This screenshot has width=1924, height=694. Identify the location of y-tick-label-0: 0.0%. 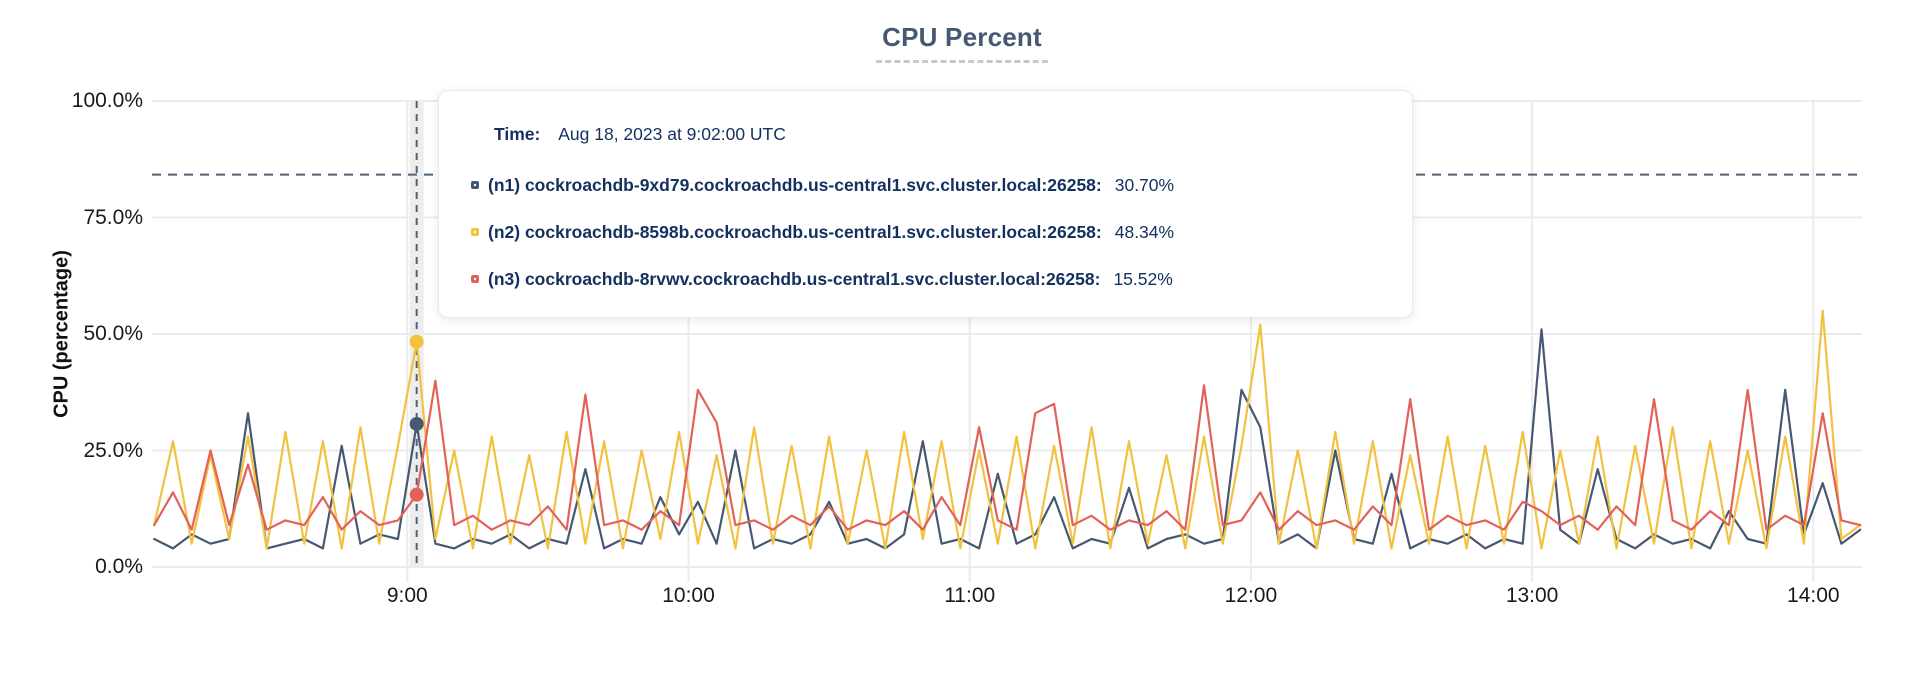
(119, 566).